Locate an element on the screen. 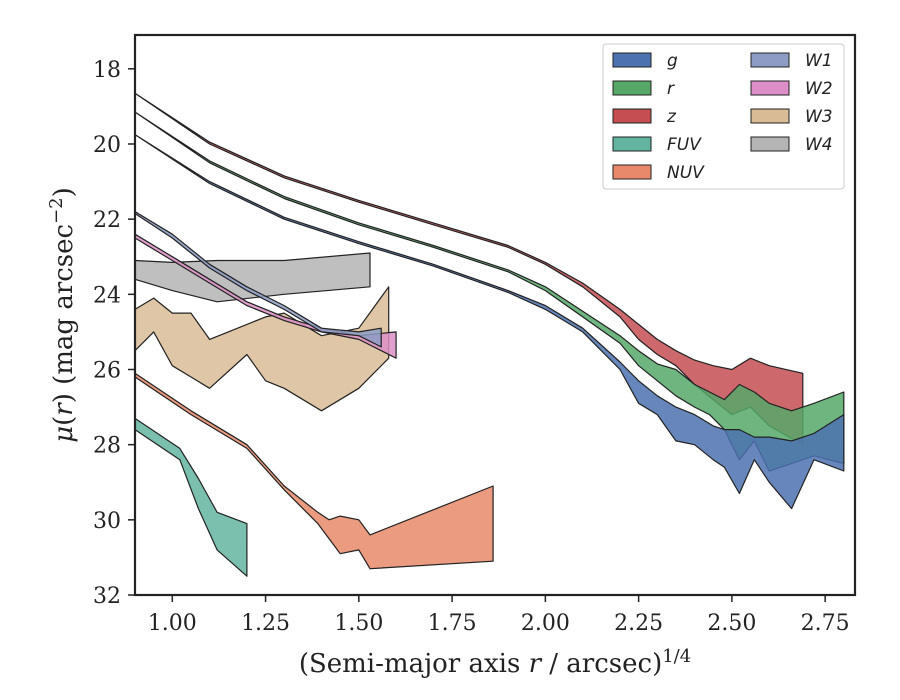  legend-label-w3: W3 is located at coordinates (819, 117).